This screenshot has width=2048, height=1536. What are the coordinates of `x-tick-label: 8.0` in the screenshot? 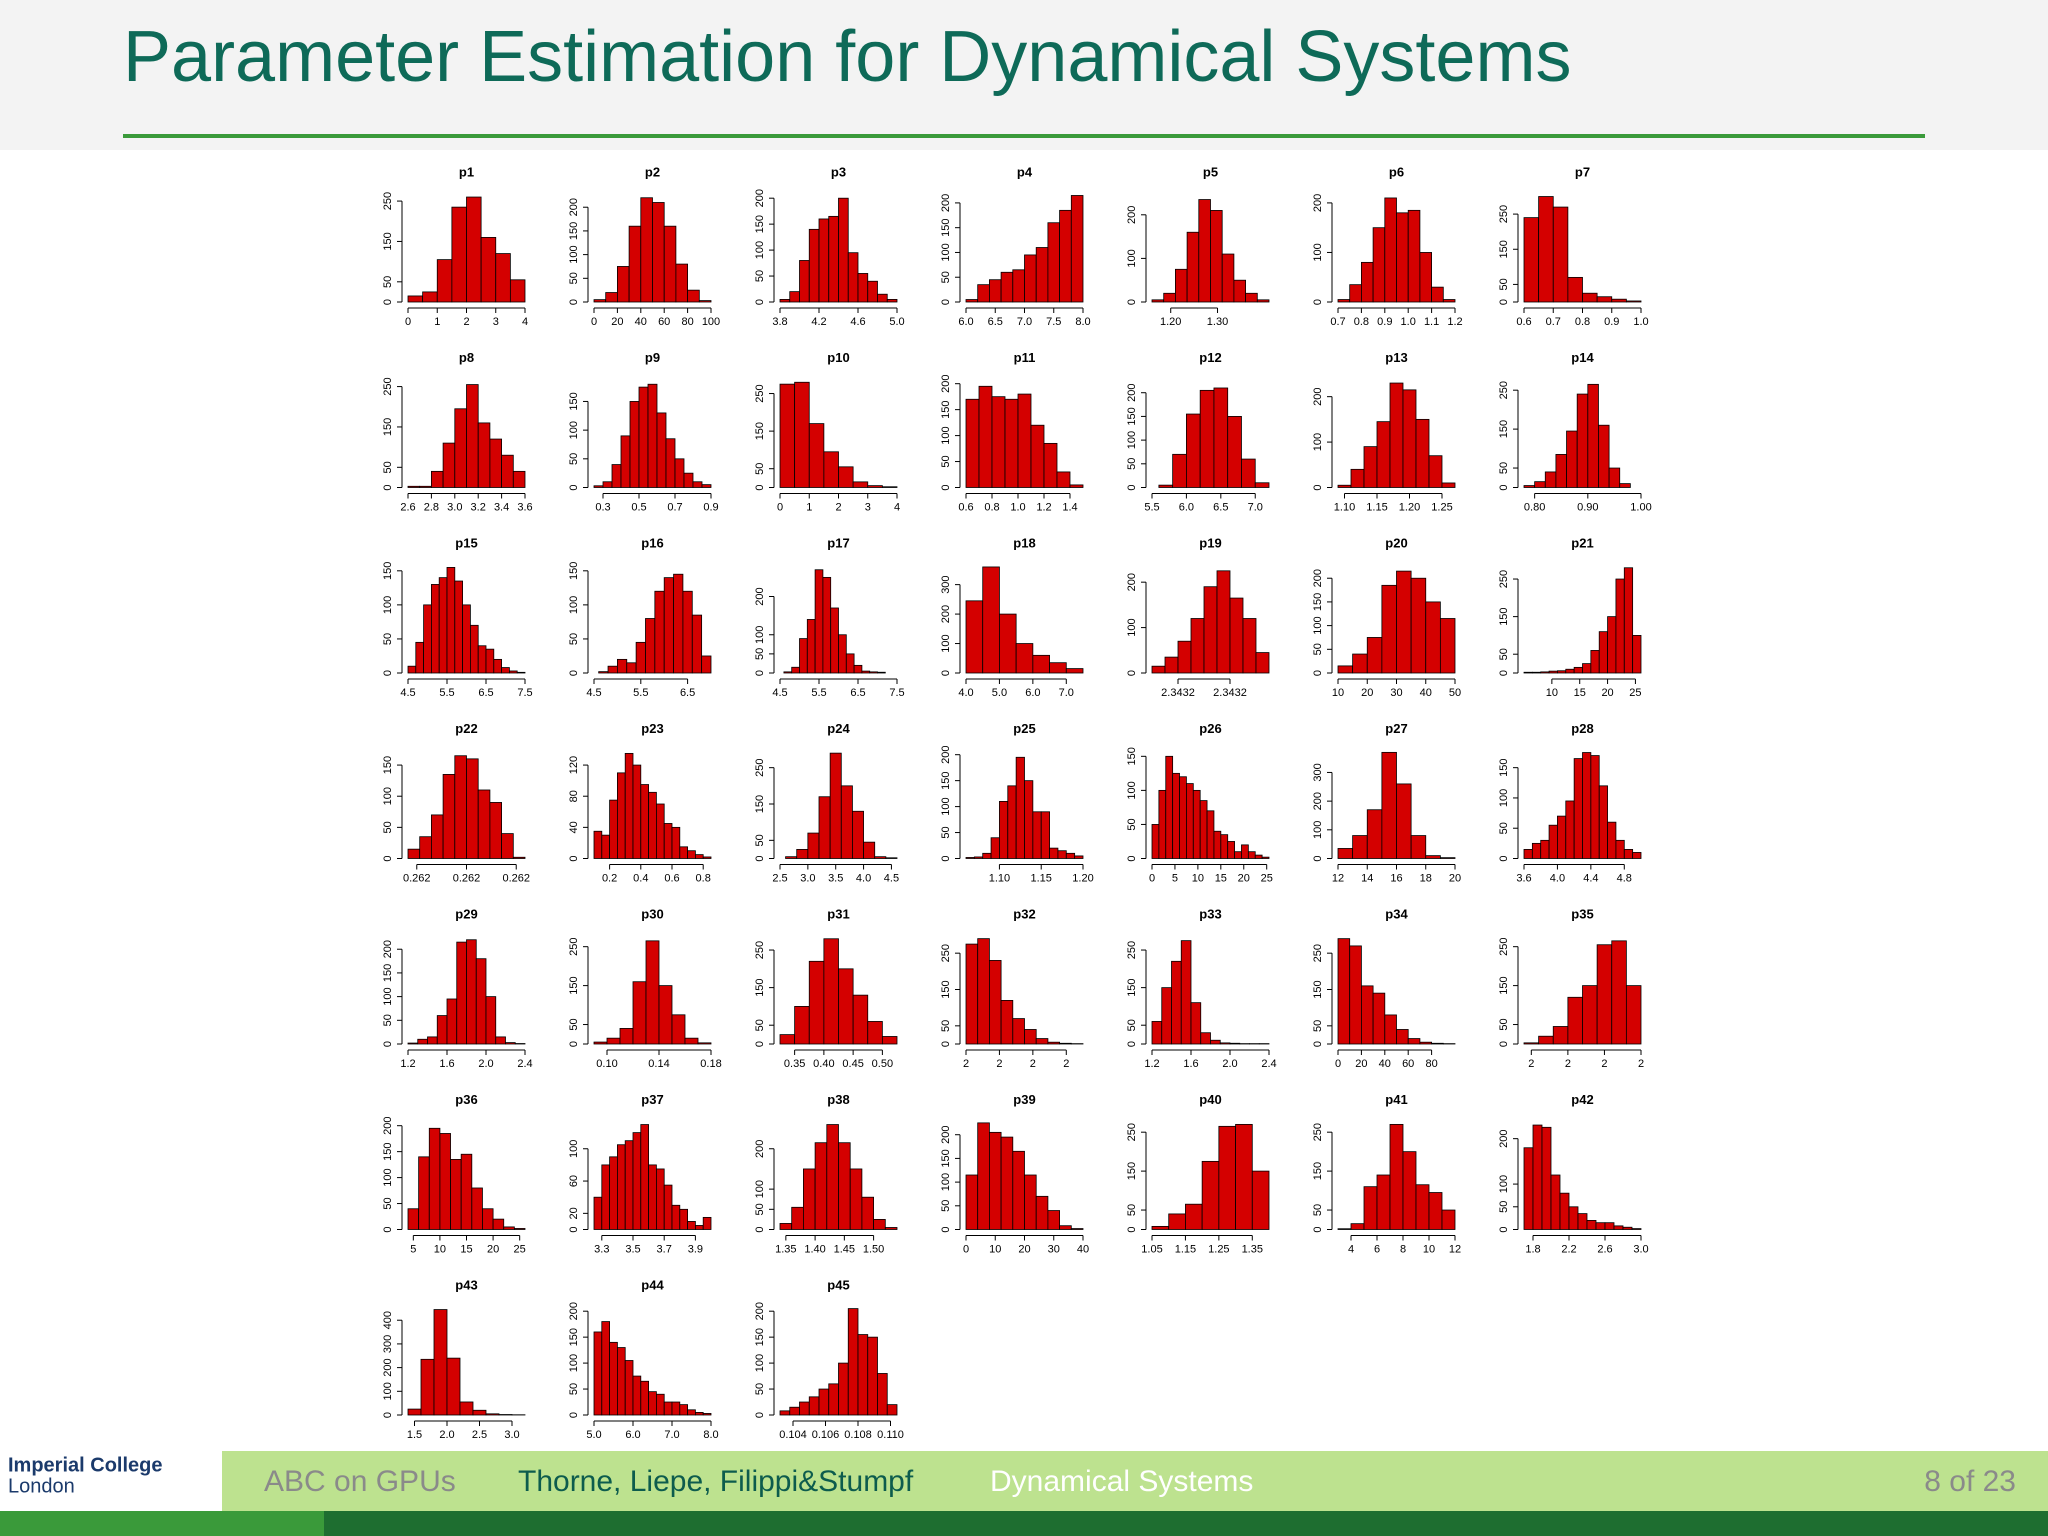 It's located at (710, 1435).